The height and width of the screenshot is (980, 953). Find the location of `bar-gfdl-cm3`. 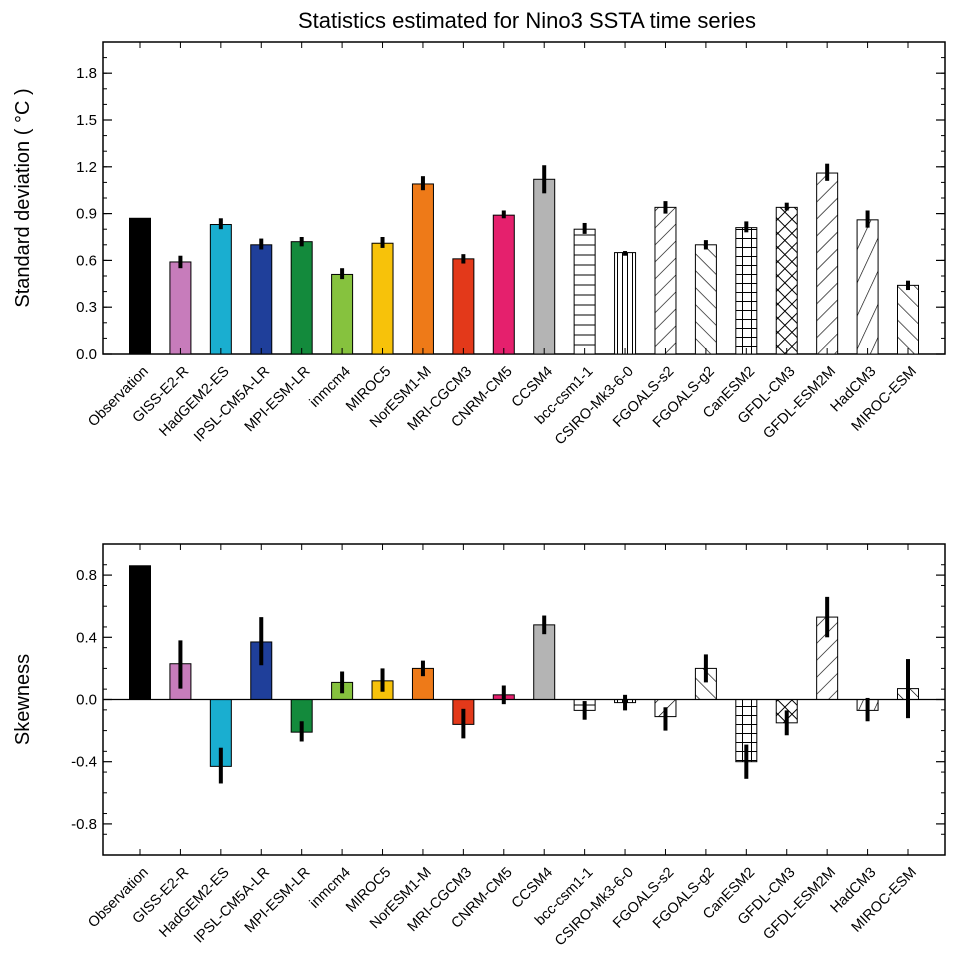

bar-gfdl-cm3 is located at coordinates (786, 280).